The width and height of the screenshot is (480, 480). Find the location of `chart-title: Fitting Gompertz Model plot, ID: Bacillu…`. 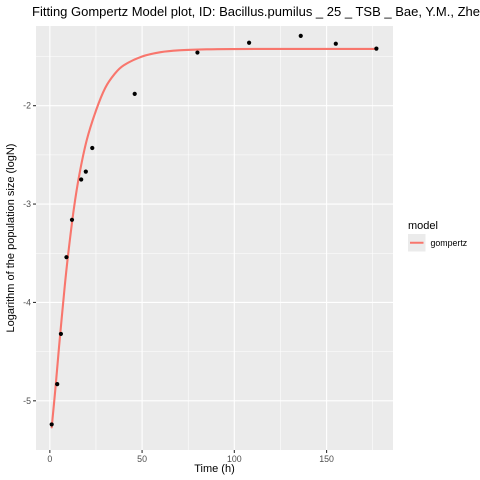

chart-title: Fitting Gompertz Model plot, ID: Bacillu… is located at coordinates (256, 11).